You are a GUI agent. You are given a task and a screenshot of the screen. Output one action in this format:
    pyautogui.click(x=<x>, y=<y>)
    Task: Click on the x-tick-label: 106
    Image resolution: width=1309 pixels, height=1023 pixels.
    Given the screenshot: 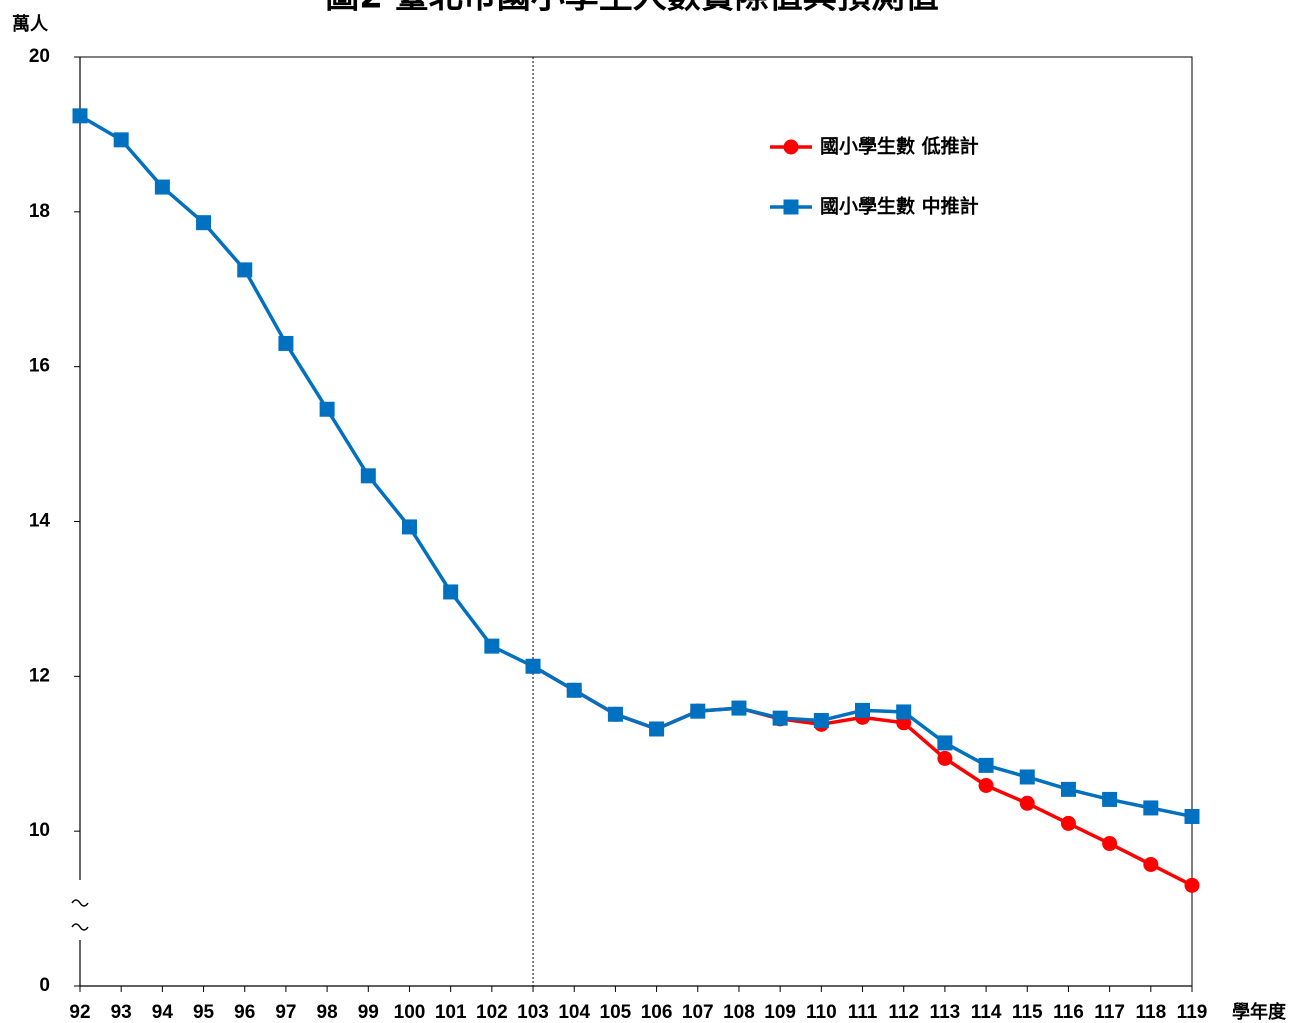 What is the action you would take?
    pyautogui.click(x=657, y=1012)
    